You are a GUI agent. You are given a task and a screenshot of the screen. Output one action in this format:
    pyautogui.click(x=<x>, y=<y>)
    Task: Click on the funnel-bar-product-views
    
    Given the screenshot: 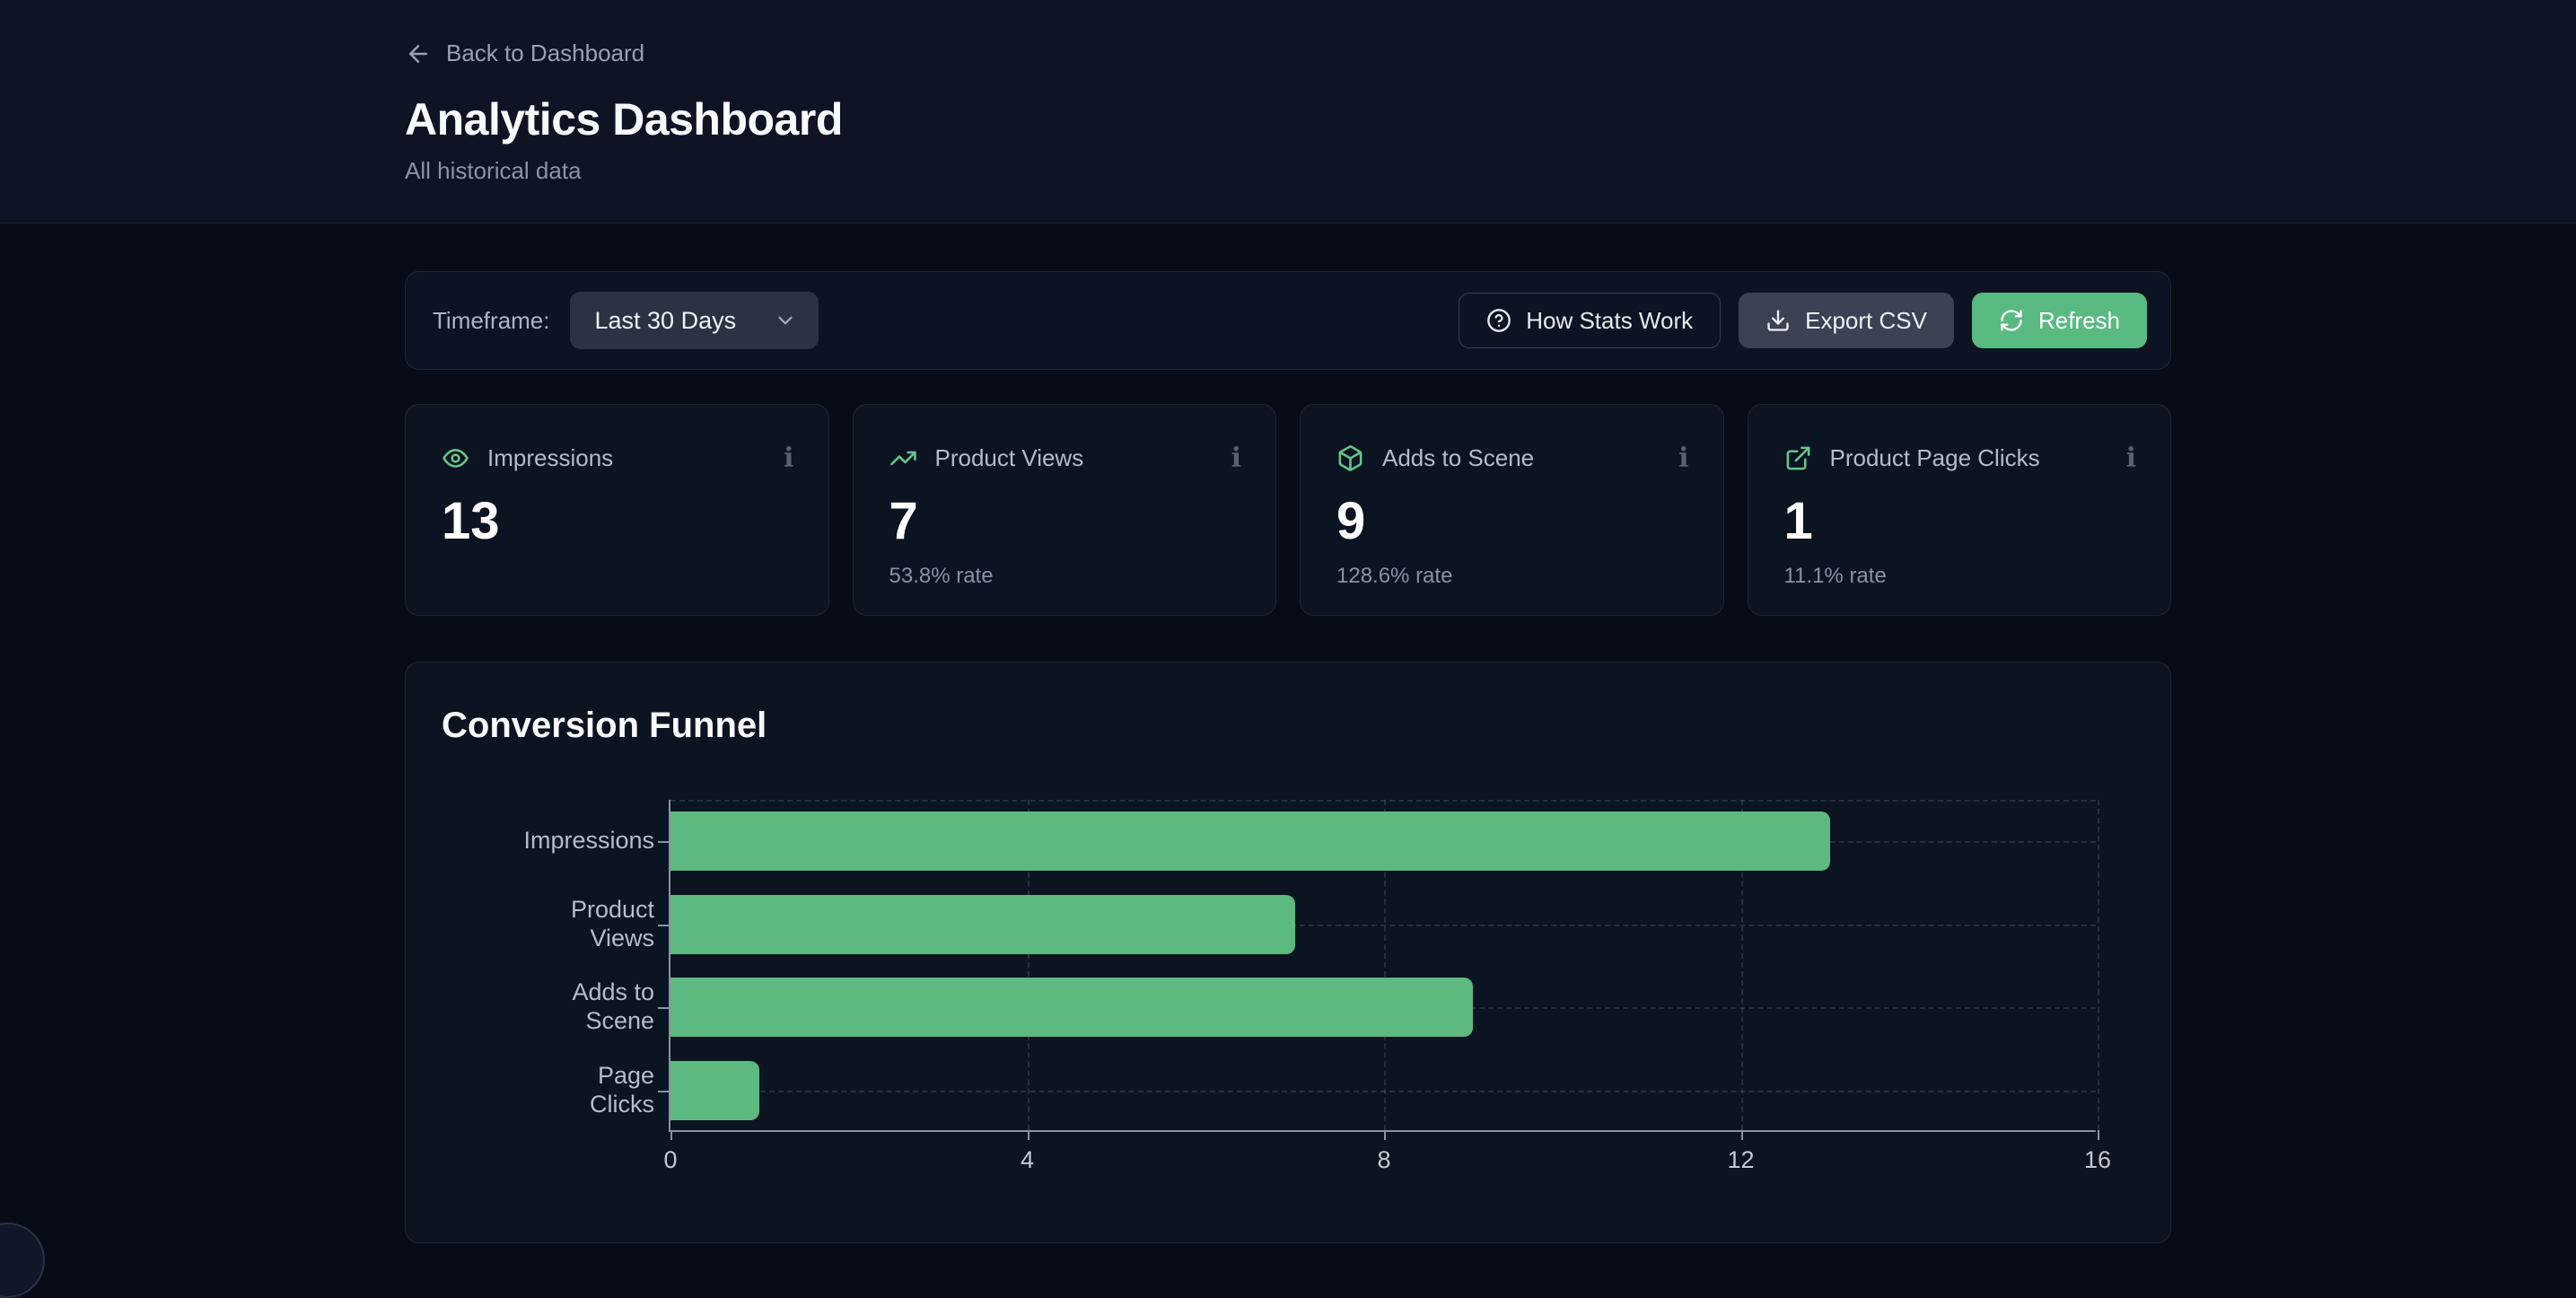 What is the action you would take?
    pyautogui.click(x=982, y=924)
    